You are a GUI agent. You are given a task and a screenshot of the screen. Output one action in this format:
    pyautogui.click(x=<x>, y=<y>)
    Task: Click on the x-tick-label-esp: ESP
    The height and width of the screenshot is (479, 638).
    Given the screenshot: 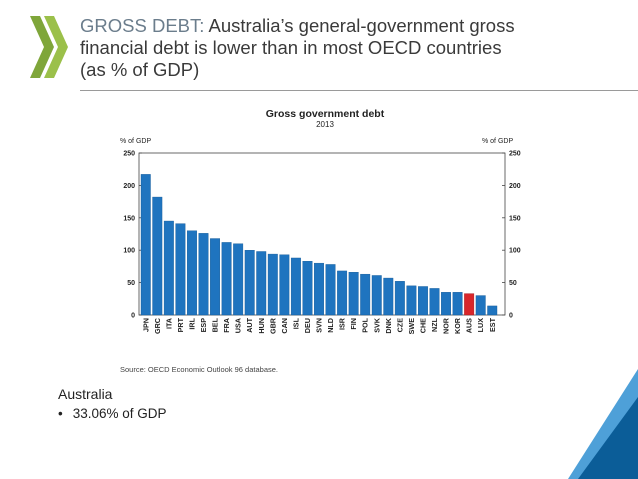 What is the action you would take?
    pyautogui.click(x=203, y=325)
    